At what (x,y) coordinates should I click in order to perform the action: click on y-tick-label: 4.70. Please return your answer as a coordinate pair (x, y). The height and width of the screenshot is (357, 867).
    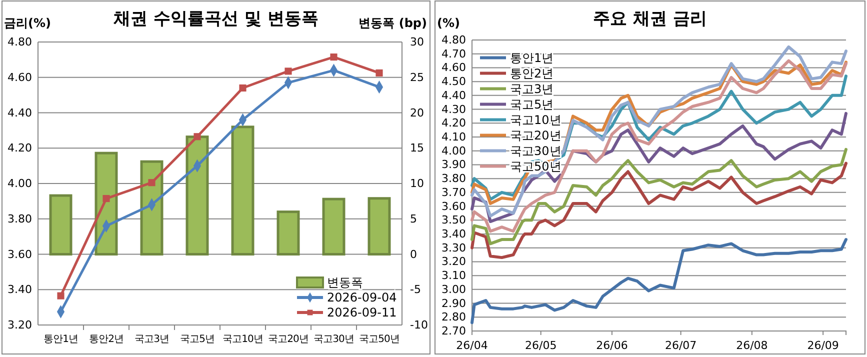
    Looking at the image, I should click on (454, 53).